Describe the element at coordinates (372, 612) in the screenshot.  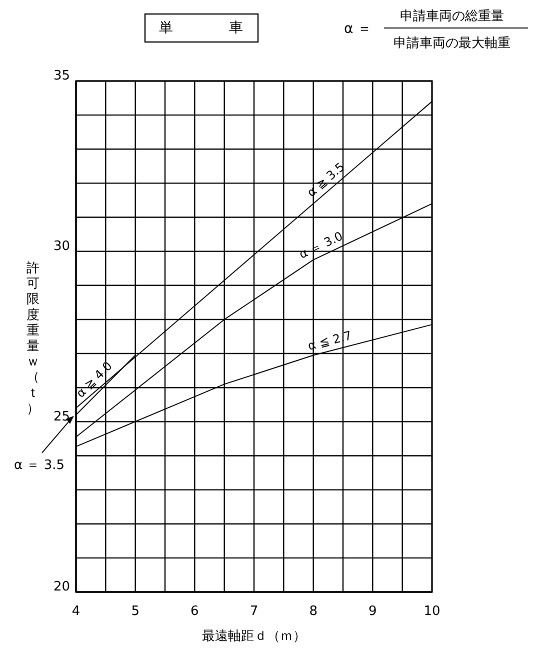
I see `x-tick-label: 9` at that location.